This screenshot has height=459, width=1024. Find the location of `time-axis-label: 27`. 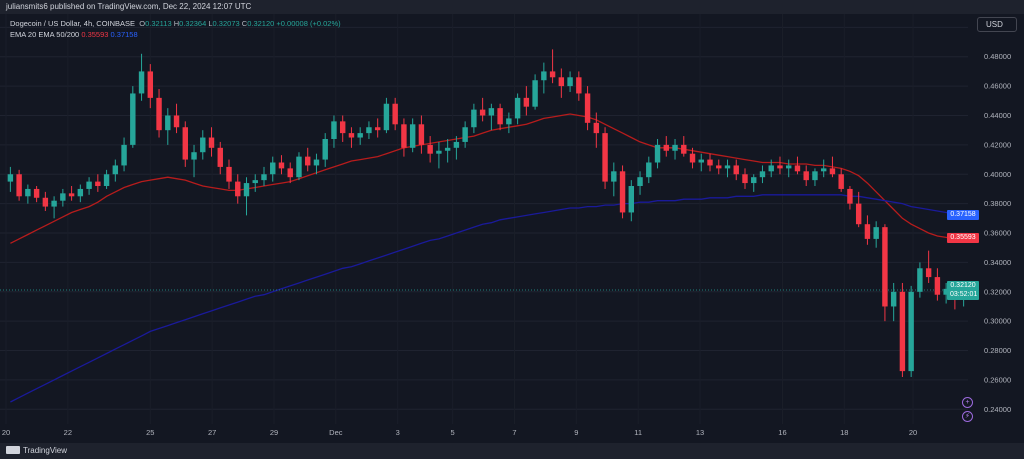

time-axis-label: 27 is located at coordinates (212, 432).